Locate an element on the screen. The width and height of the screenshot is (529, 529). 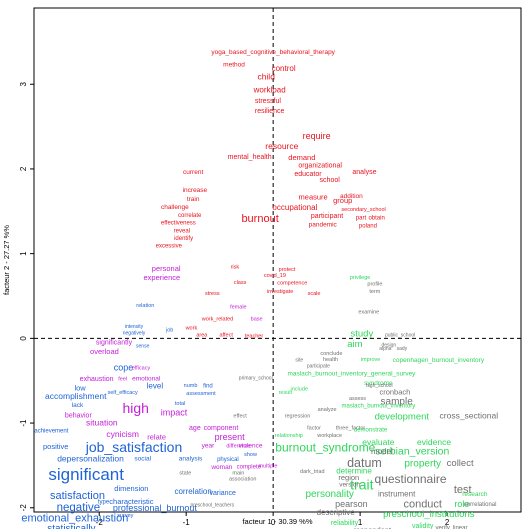
word-point: teacher is located at coordinates (254, 336).